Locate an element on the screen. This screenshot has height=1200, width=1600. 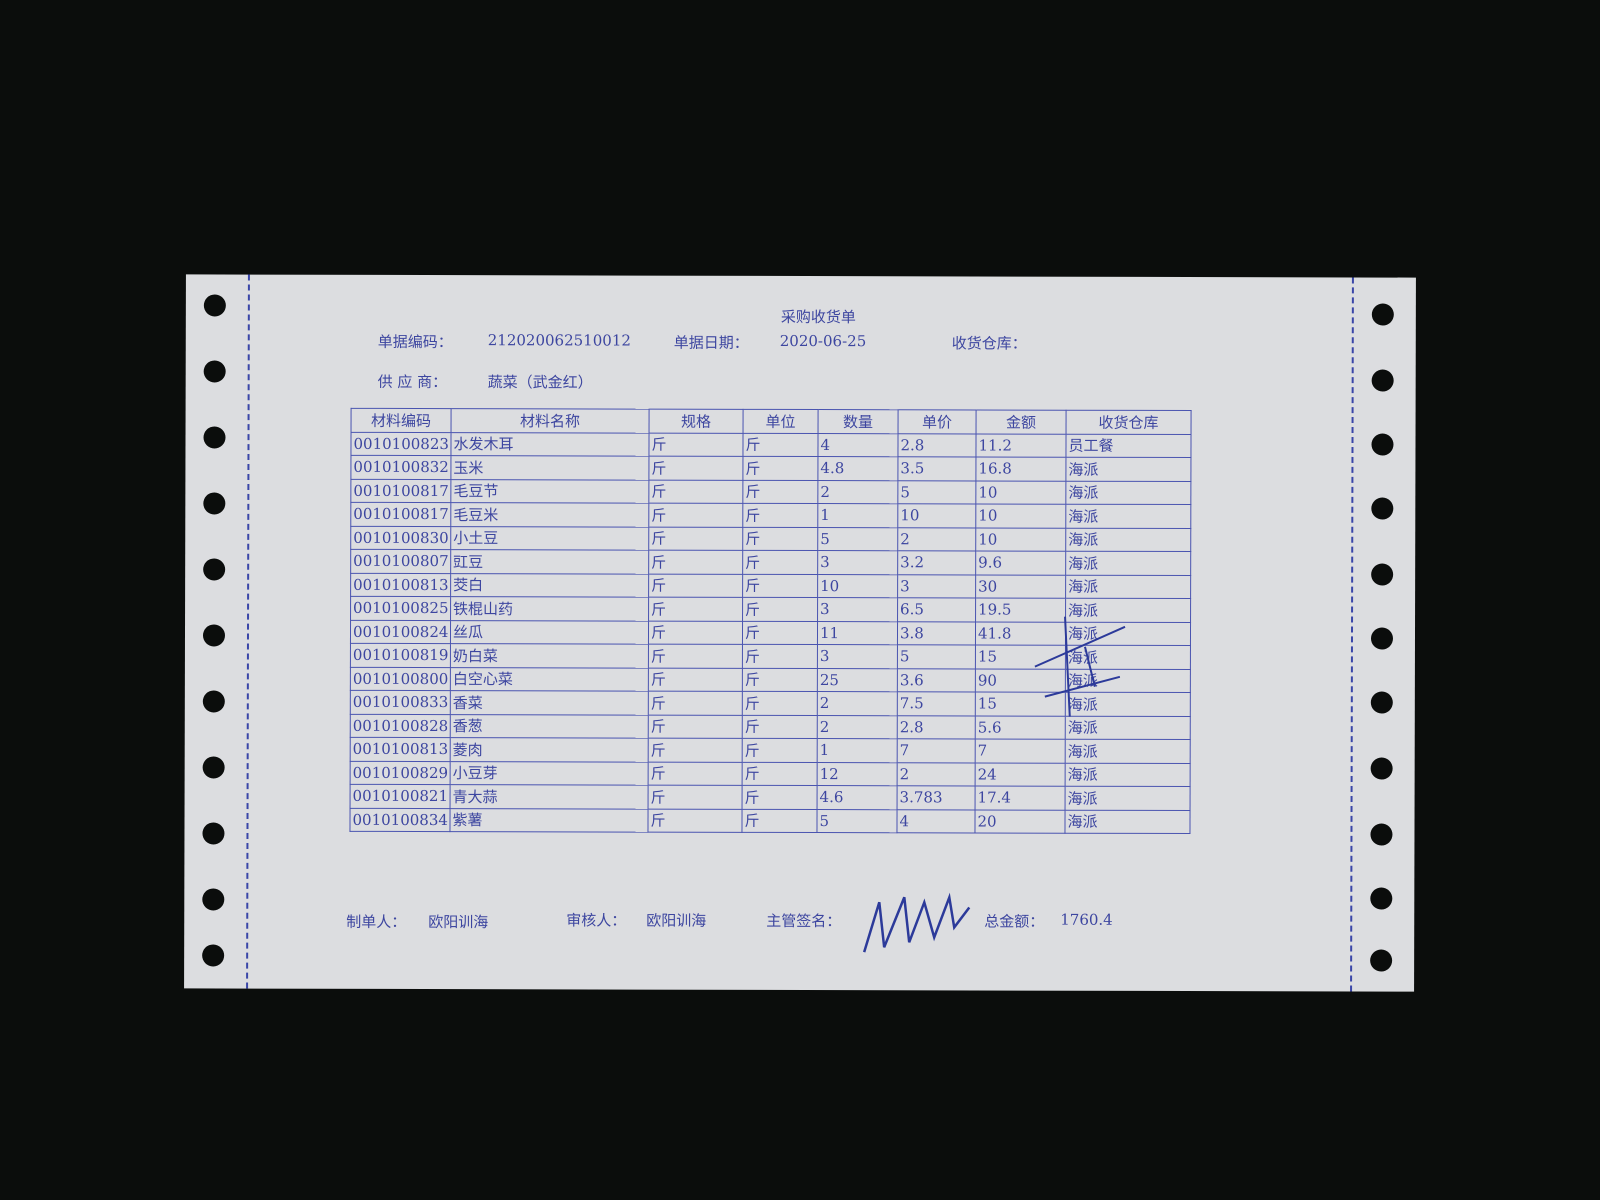
table-cell: 0010100819 is located at coordinates (400, 655).